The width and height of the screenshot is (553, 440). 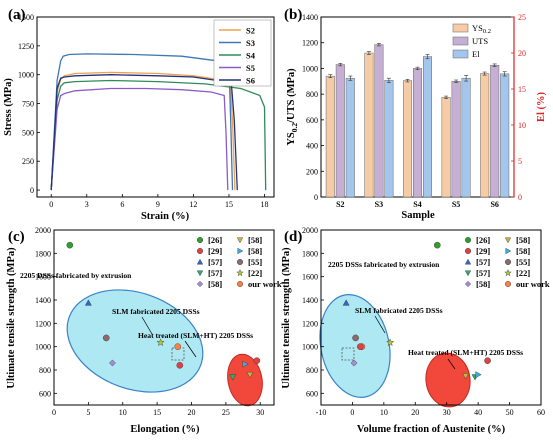 I want to click on legend-label-29: [29], so click(x=483, y=251).